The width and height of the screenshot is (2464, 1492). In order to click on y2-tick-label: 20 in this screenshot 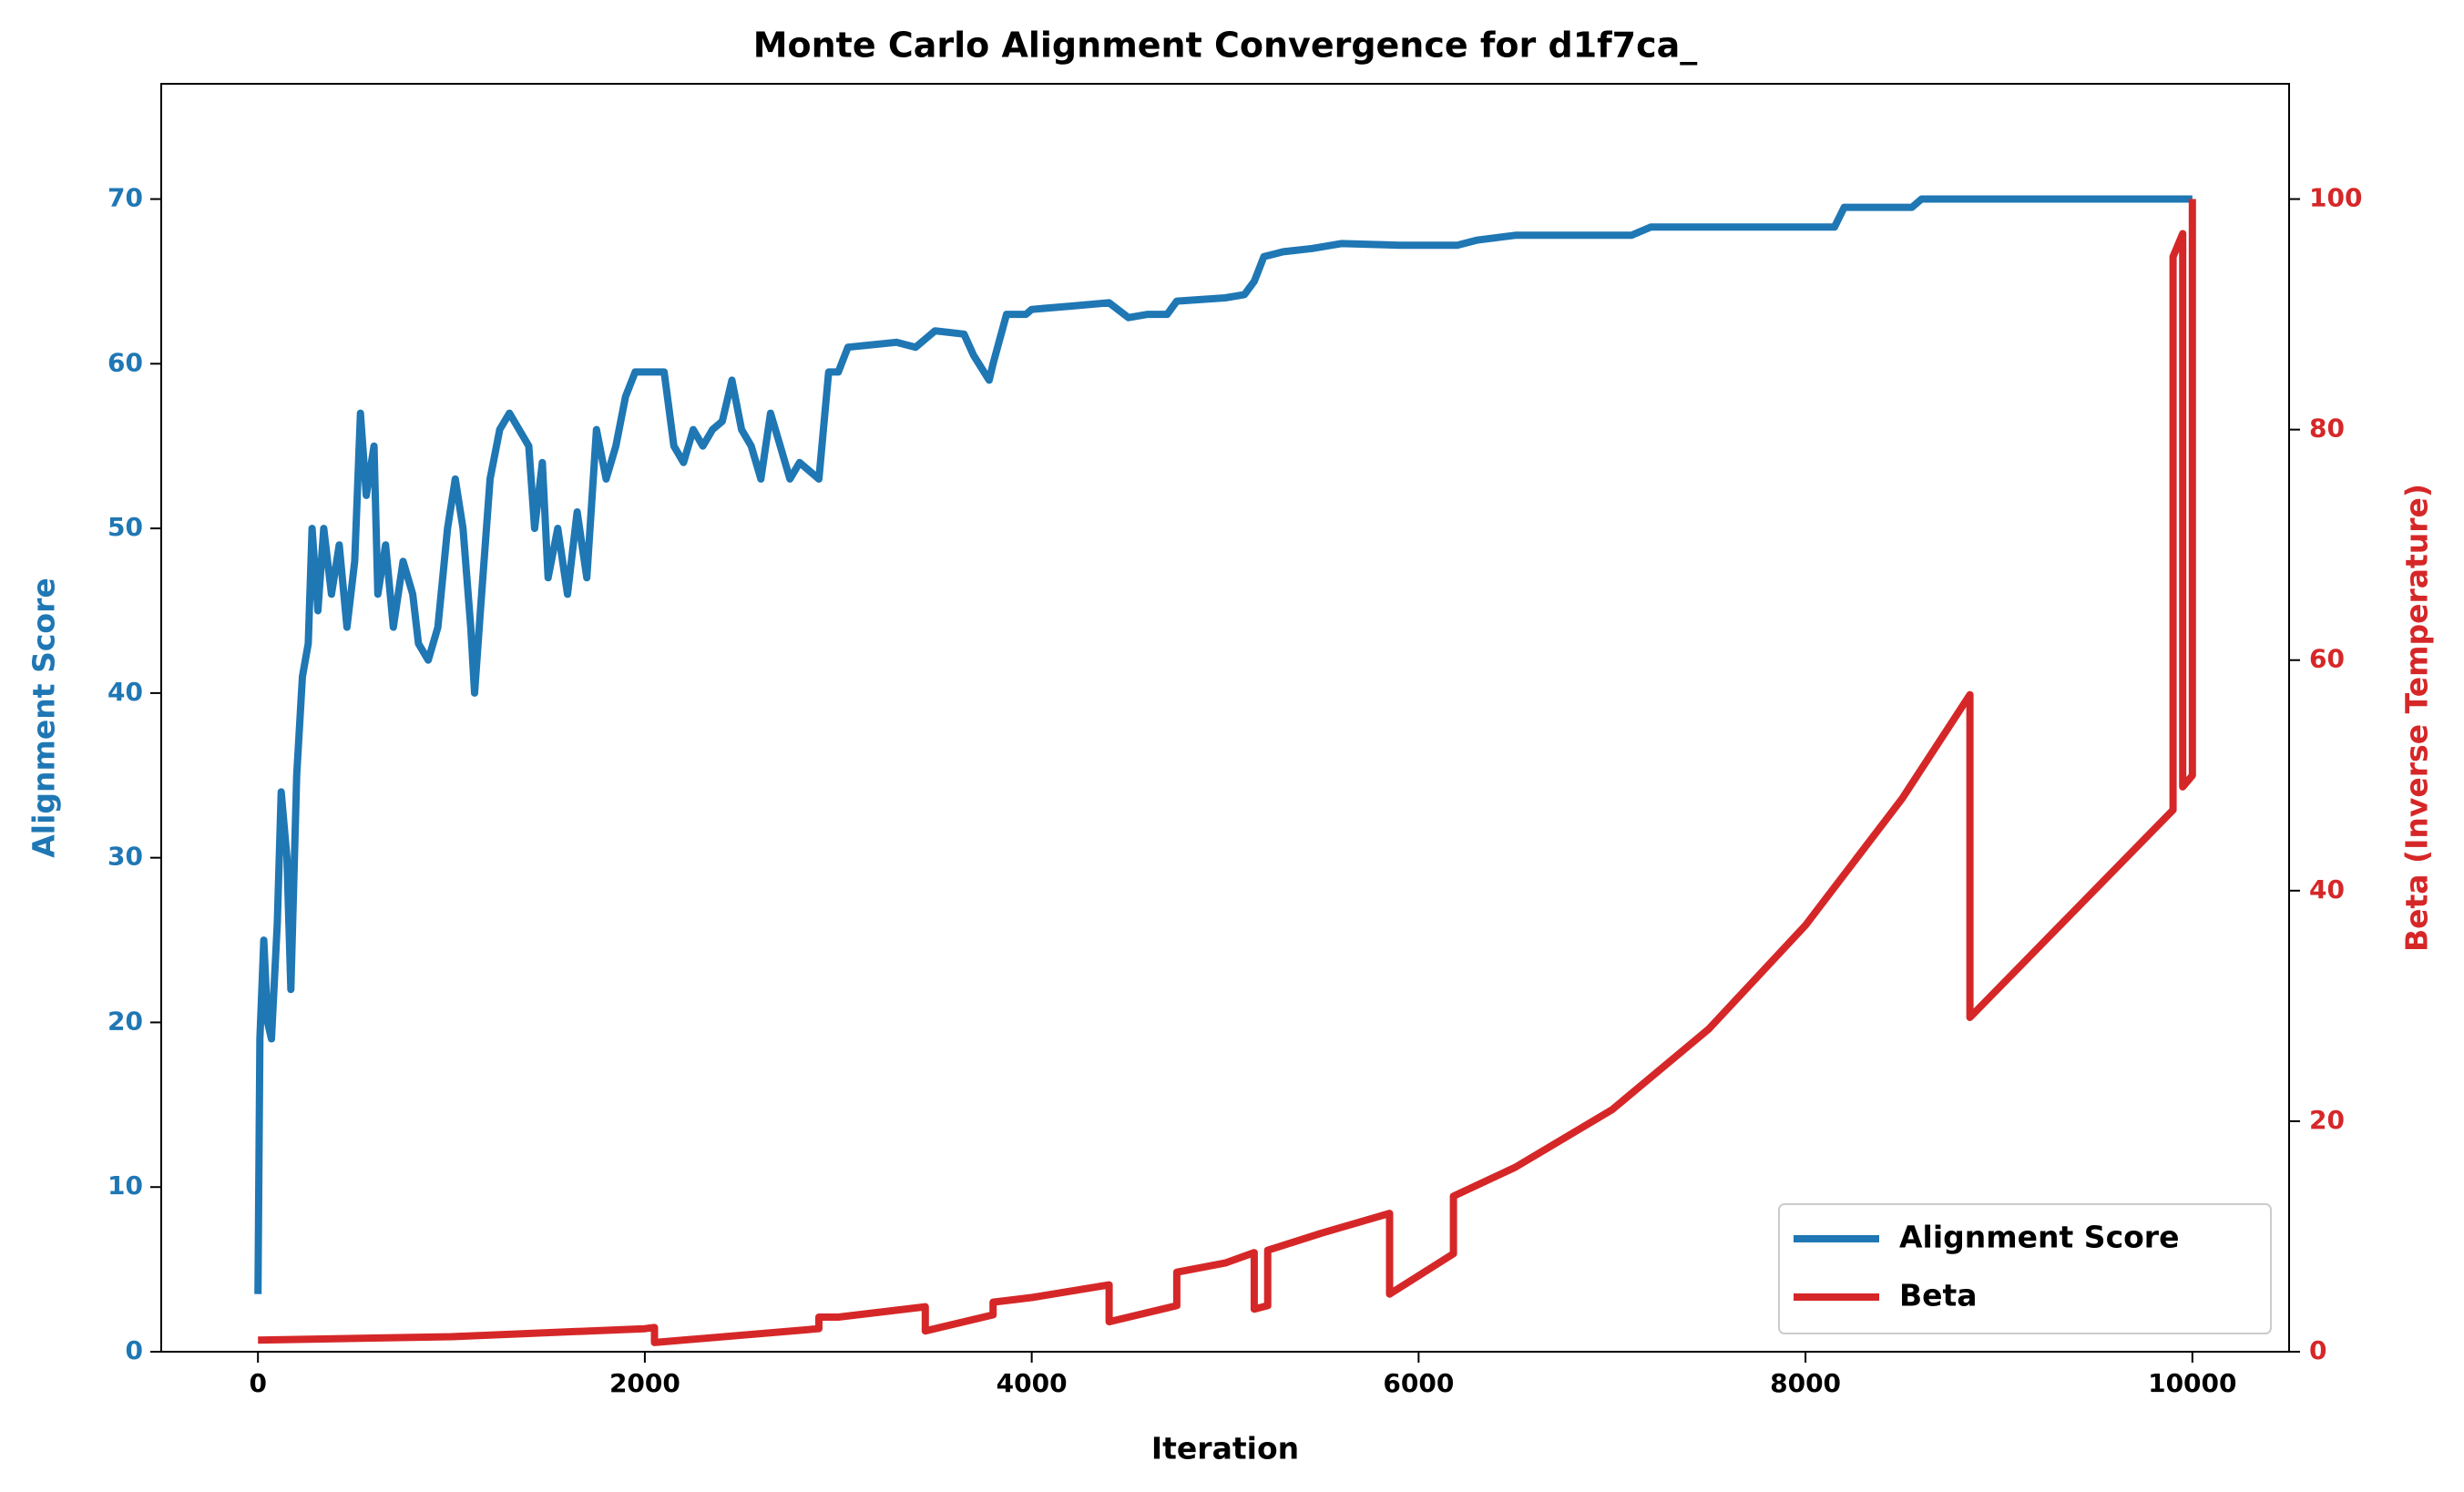, I will do `click(2327, 1120)`.